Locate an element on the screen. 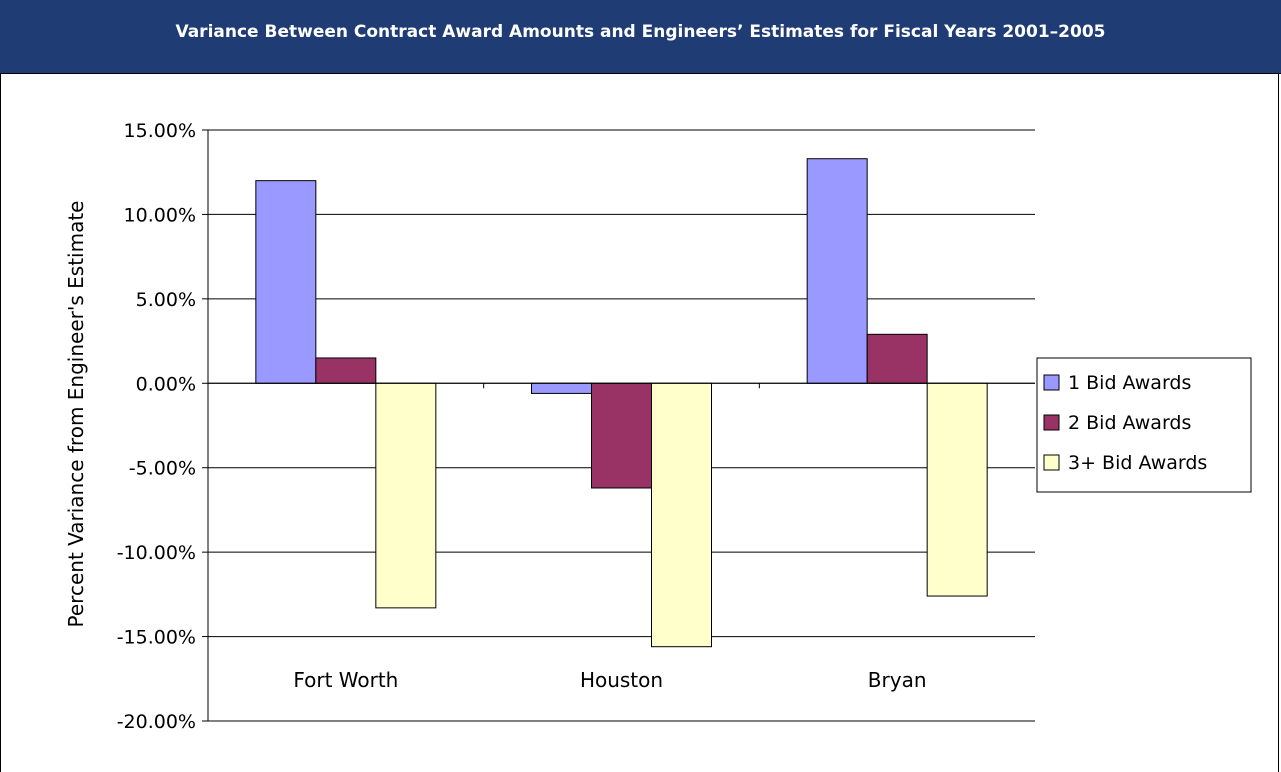 Image resolution: width=1281 pixels, height=772 pixels. x-category-labels: Fort Worth Houston Bryan is located at coordinates (609, 680).